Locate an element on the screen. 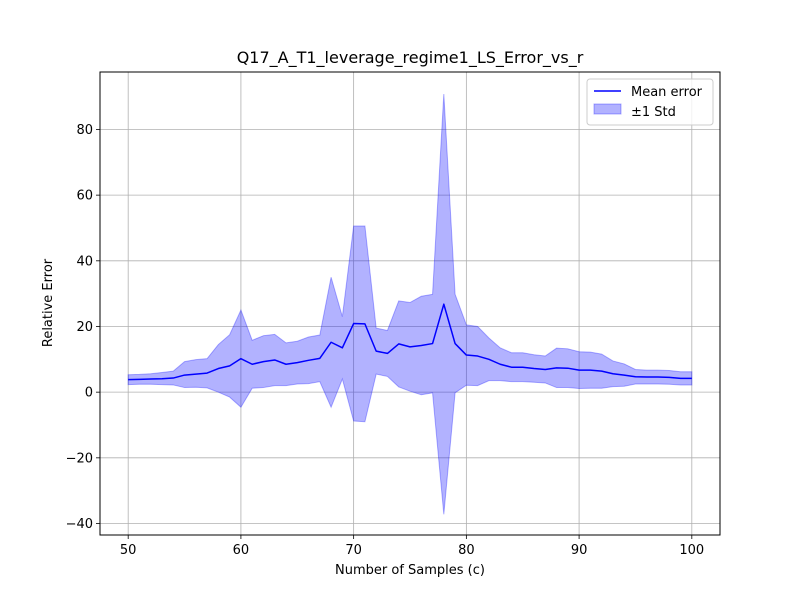 Image resolution: width=800 pixels, height=600 pixels. y-tick-label: 0 is located at coordinates (89, 393).